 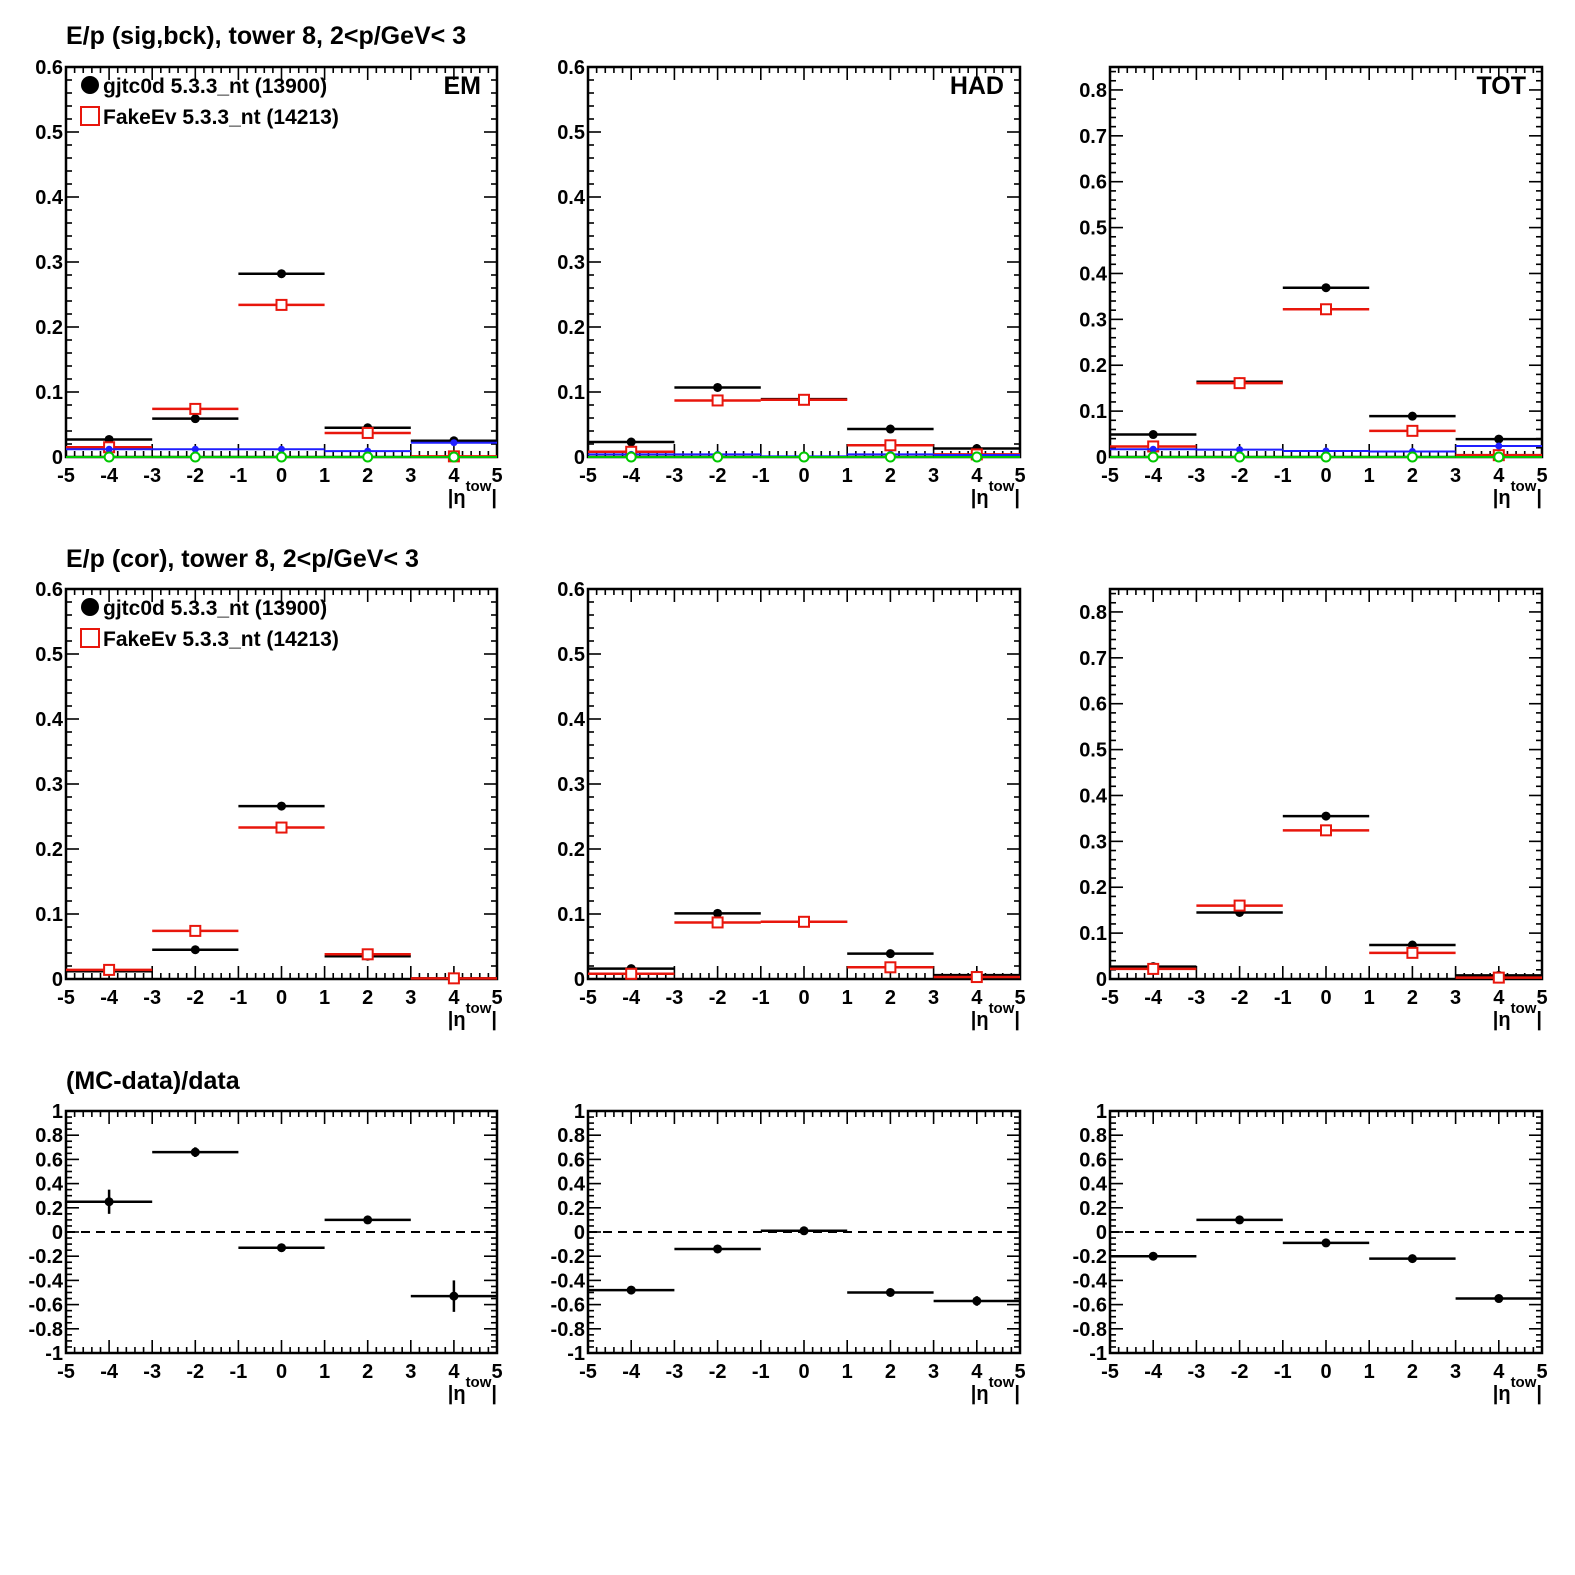 I want to click on data-point: x=4, y=-0.53, so click(x=454, y=1296).